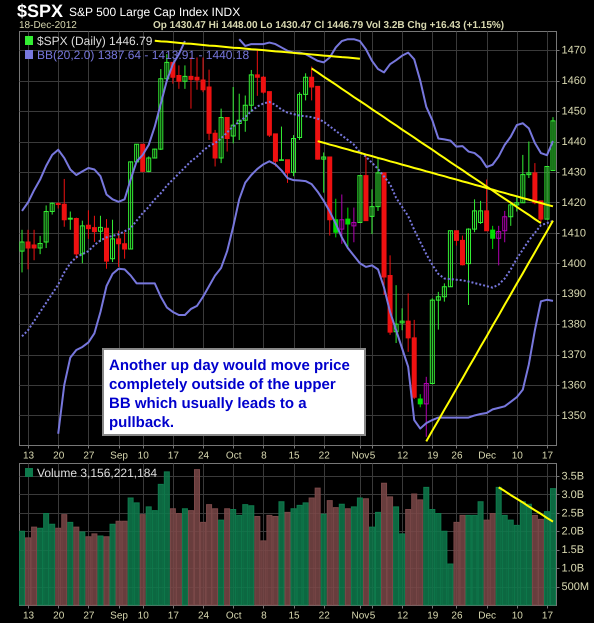 The width and height of the screenshot is (600, 625). I want to click on x-tick-label: 26, so click(457, 616).